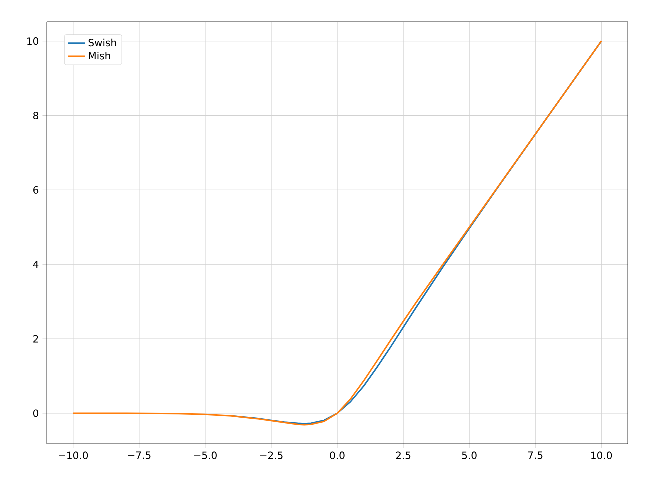 This screenshot has height=488, width=648. What do you see at coordinates (36, 190) in the screenshot?
I see `y-tick-label: 6` at bounding box center [36, 190].